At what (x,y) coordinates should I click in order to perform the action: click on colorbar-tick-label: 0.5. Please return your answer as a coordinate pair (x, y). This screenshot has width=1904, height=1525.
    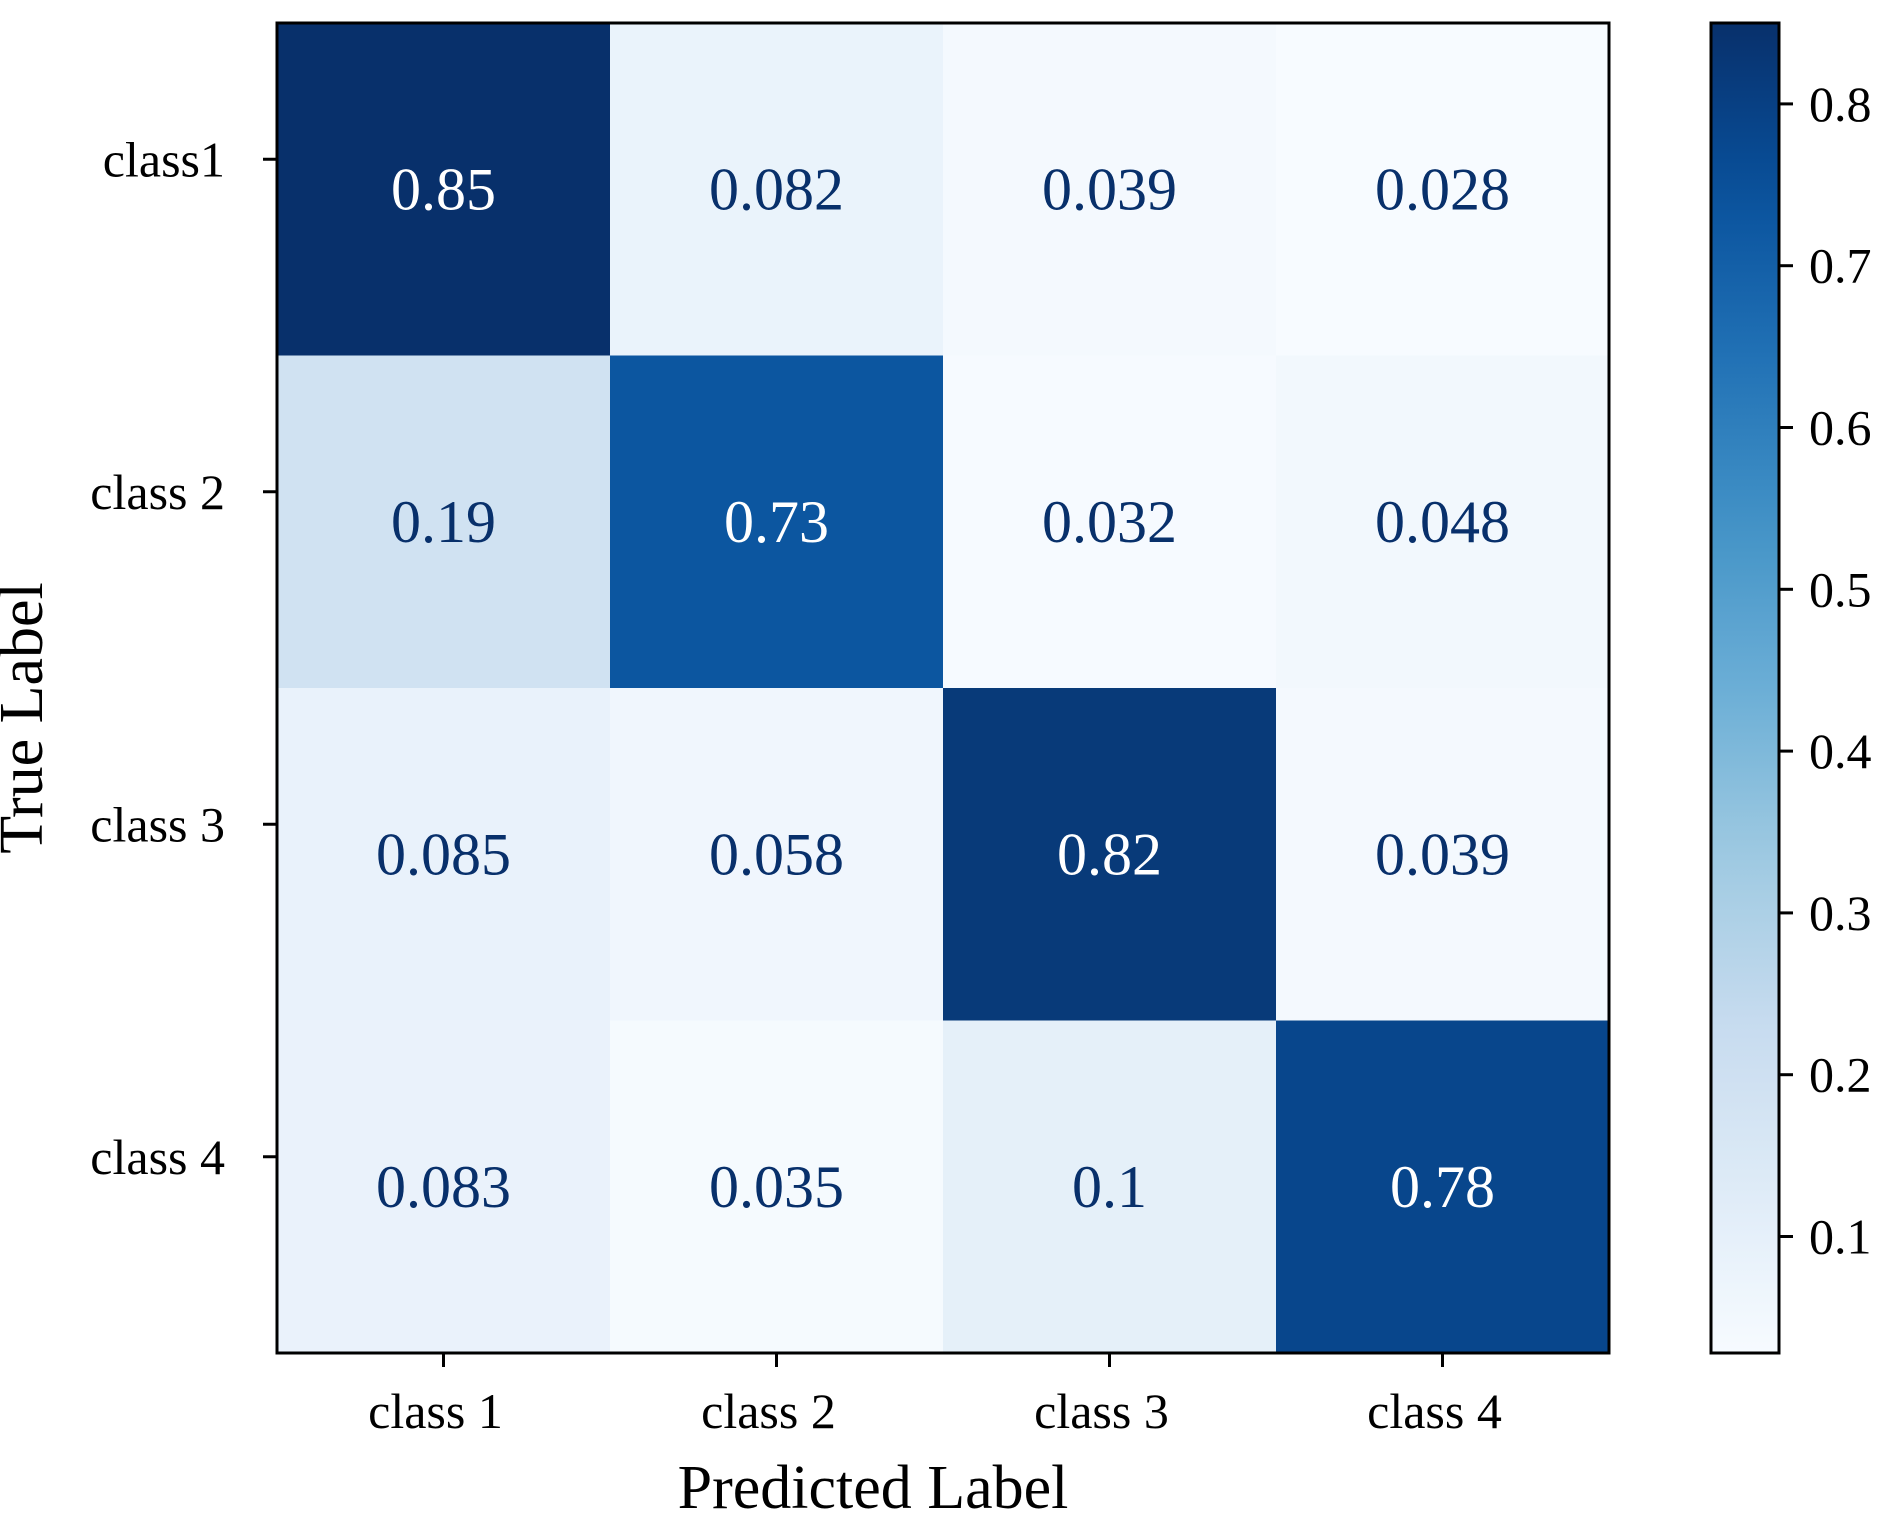
    Looking at the image, I should click on (1840, 589).